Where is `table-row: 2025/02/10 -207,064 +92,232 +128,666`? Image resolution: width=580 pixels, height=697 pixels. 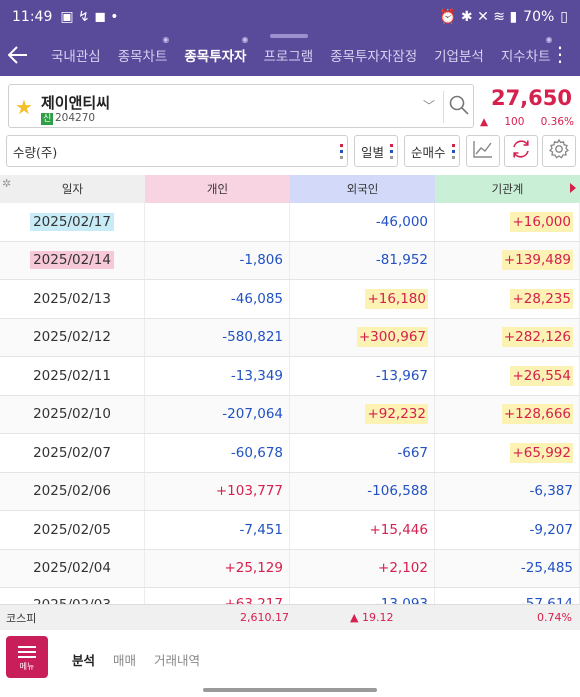
table-row: 2025/02/10 -207,064 +92,232 +128,666 is located at coordinates (290, 414).